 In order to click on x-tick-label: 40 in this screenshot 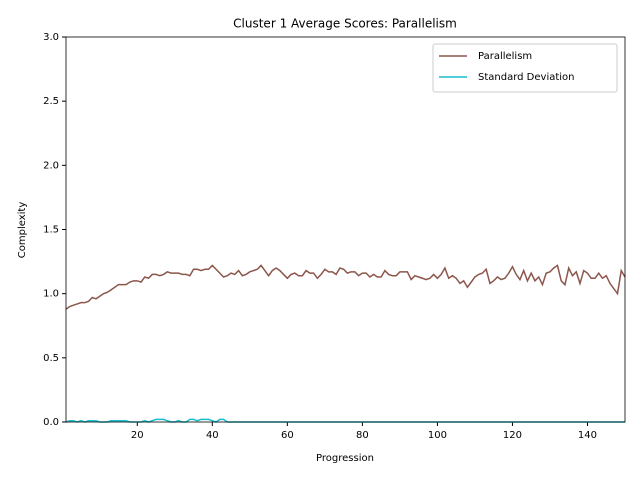, I will do `click(212, 435)`.